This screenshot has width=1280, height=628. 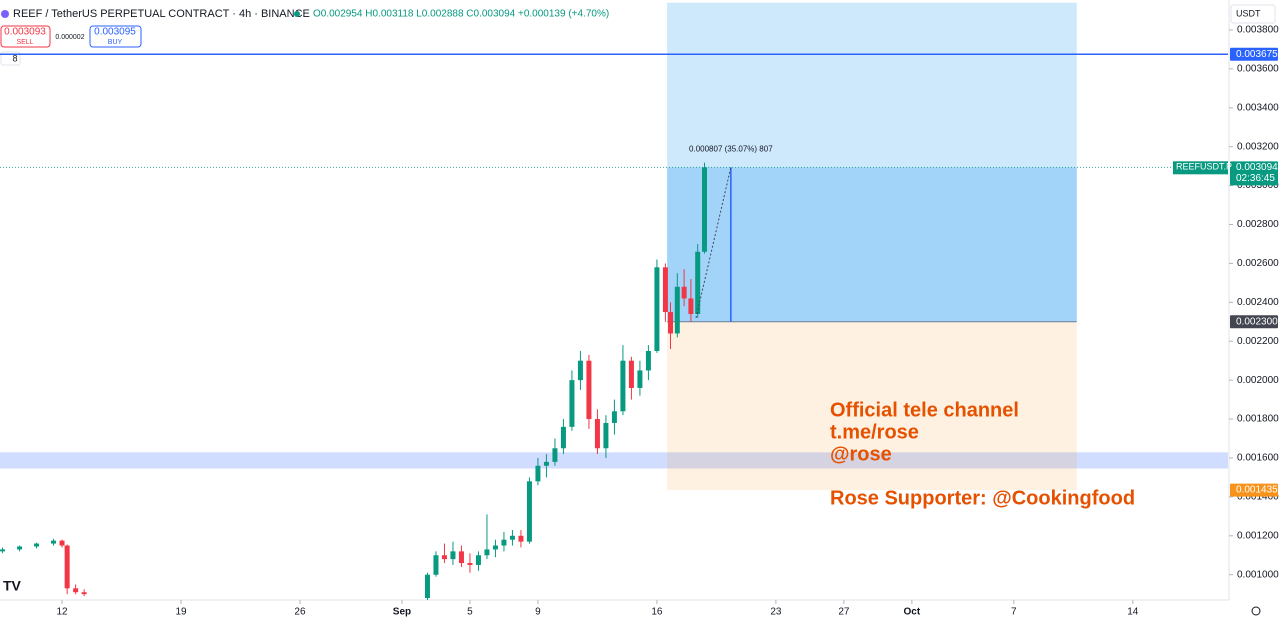 What do you see at coordinates (1258, 574) in the screenshot?
I see `y-tick-label: 0.001000` at bounding box center [1258, 574].